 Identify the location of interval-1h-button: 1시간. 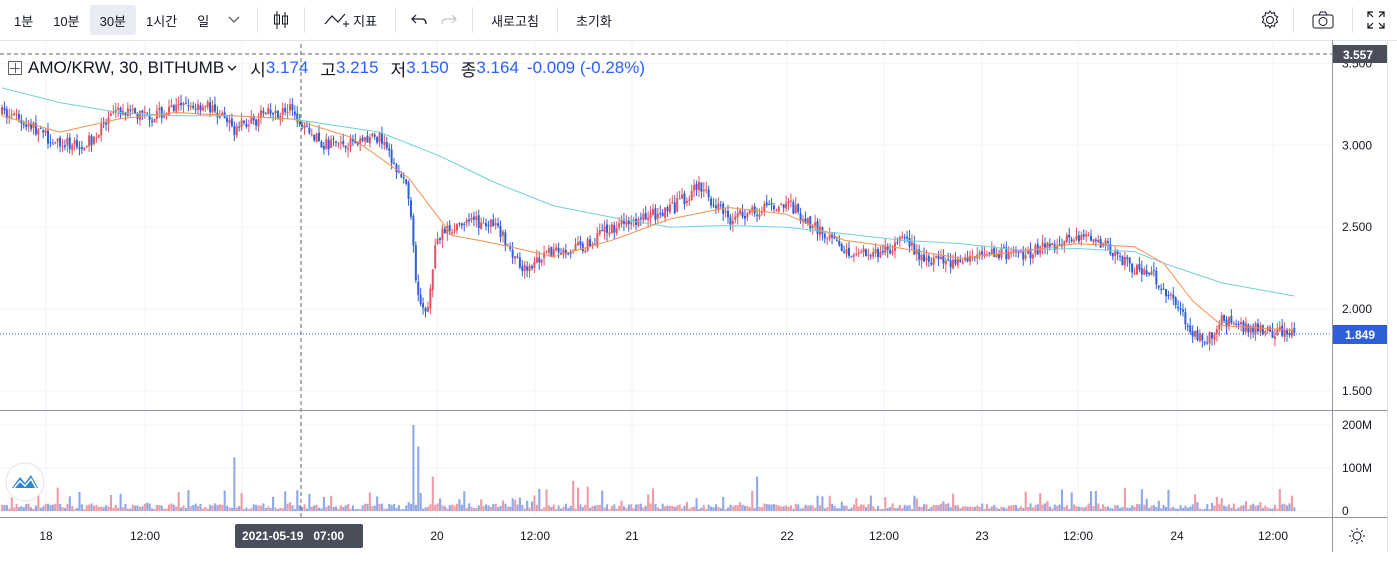
(162, 21).